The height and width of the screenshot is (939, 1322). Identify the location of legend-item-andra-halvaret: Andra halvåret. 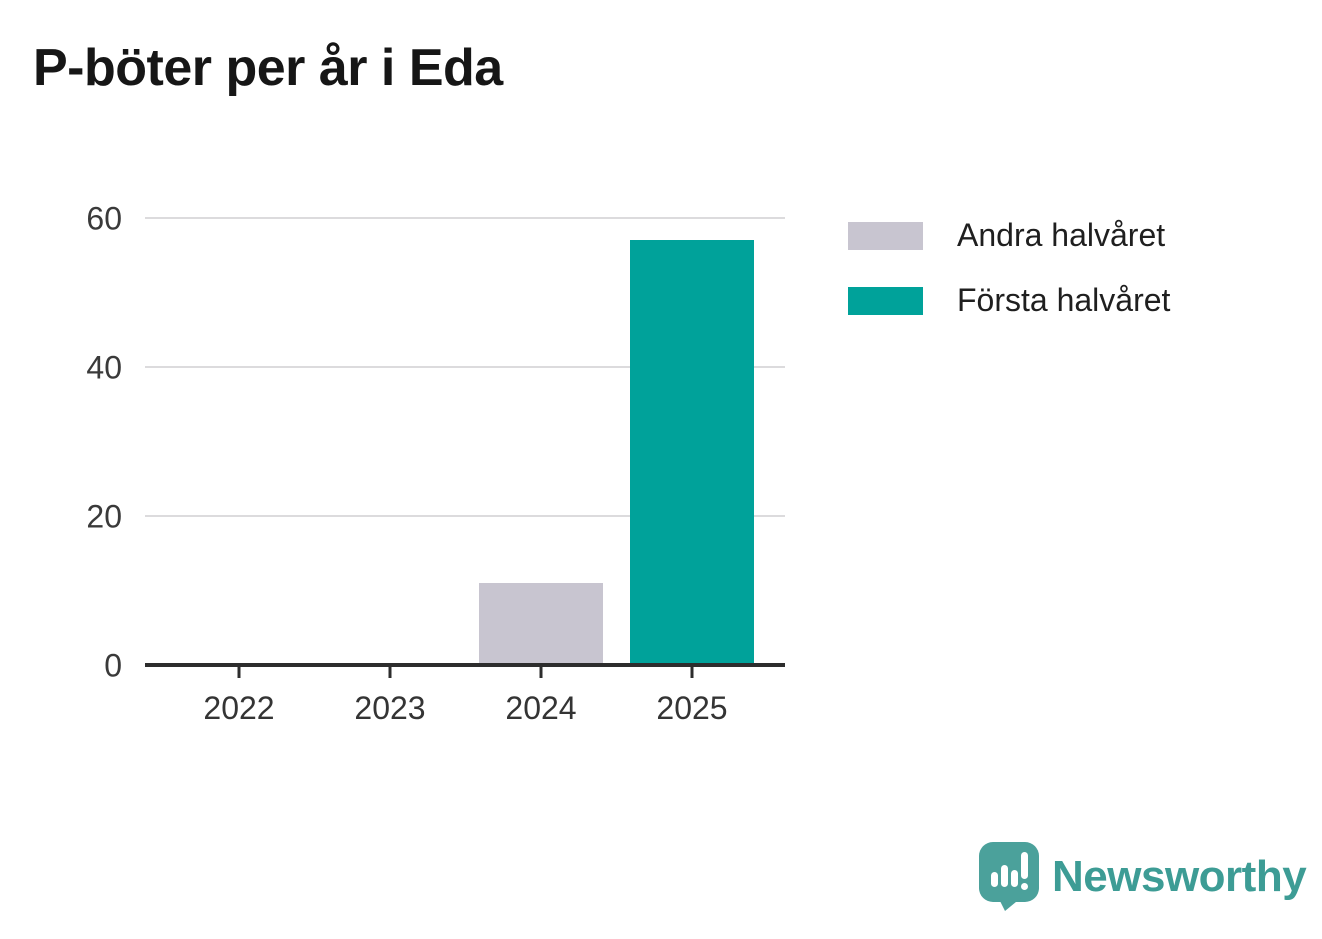
(1009, 235).